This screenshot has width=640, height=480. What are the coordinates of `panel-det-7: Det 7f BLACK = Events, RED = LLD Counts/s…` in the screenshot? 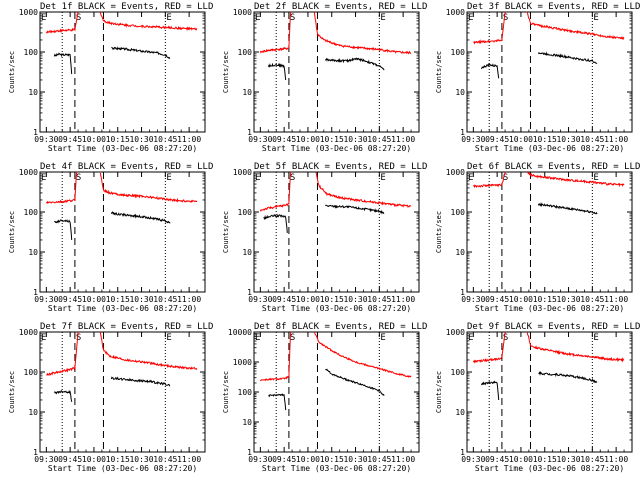 It's located at (110, 397).